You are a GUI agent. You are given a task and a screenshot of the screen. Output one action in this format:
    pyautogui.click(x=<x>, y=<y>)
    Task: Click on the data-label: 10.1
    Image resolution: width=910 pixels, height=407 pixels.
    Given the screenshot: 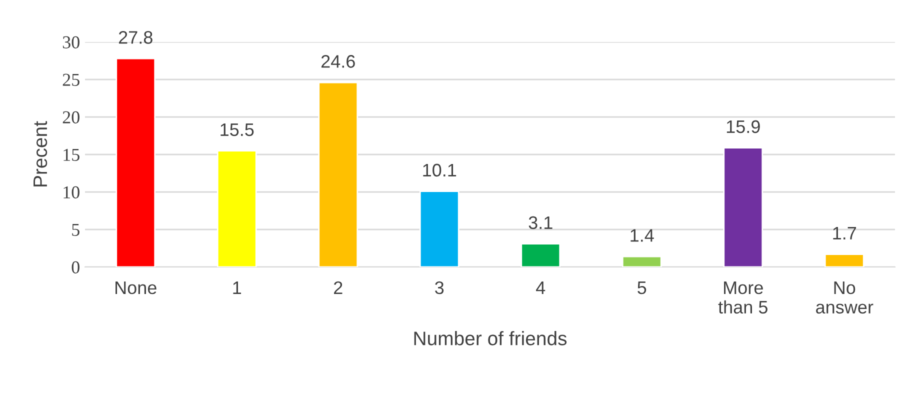 What is the action you would take?
    pyautogui.click(x=439, y=170)
    